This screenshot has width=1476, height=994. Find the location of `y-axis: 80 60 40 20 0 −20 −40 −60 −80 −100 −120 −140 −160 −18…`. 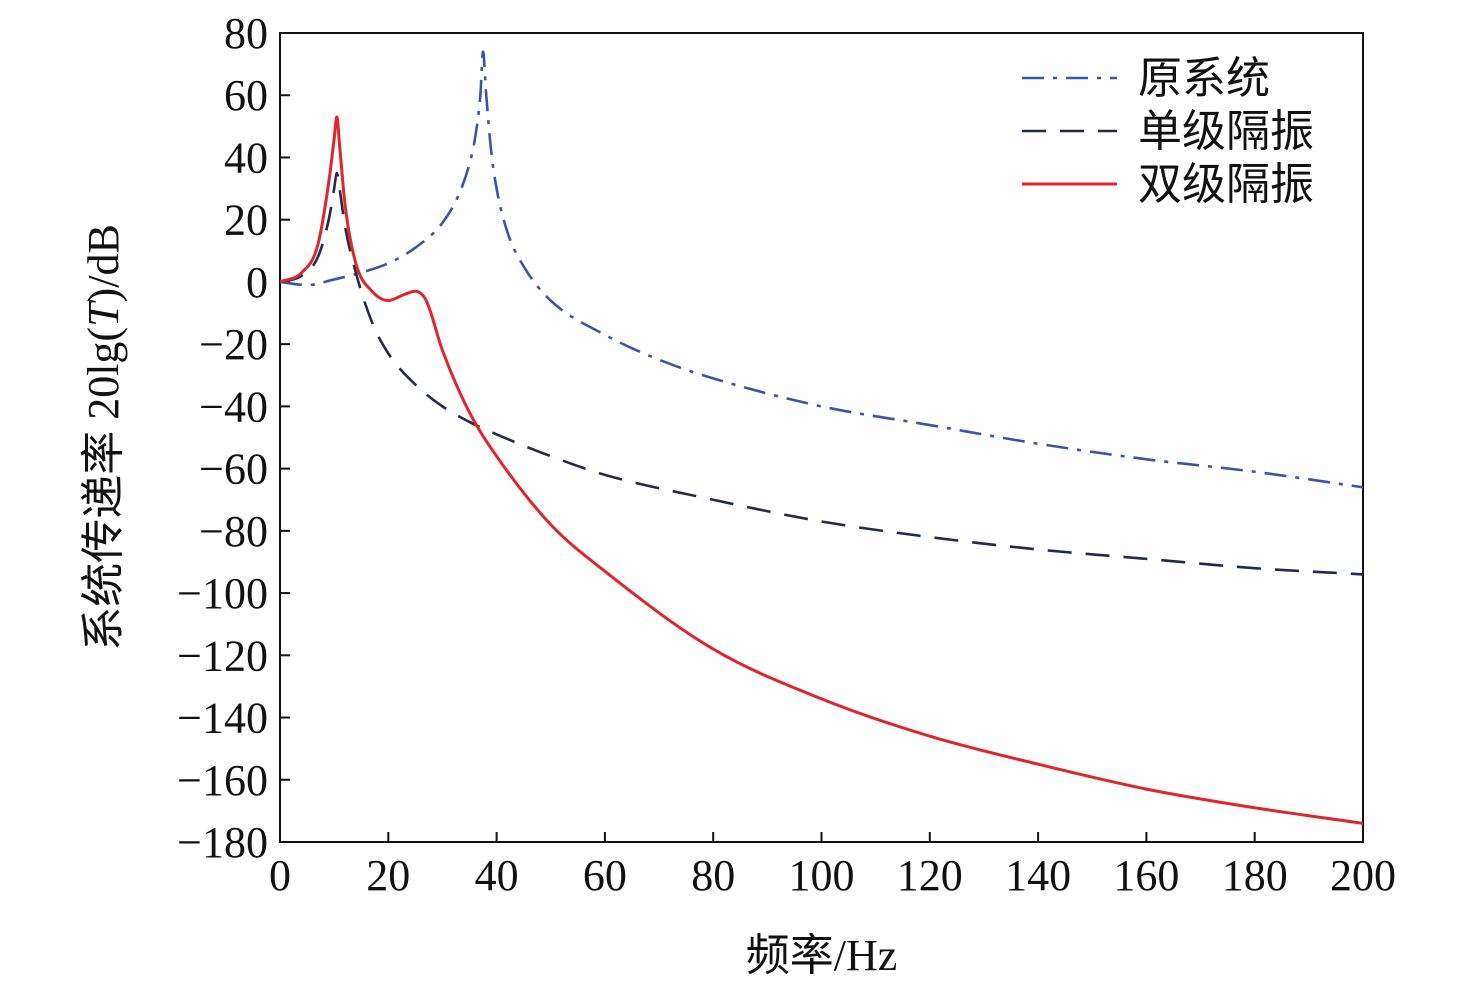

y-axis: 80 60 40 20 0 −20 −40 −60 −80 −100 −120 −140 −160 −18… is located at coordinates (233, 438).